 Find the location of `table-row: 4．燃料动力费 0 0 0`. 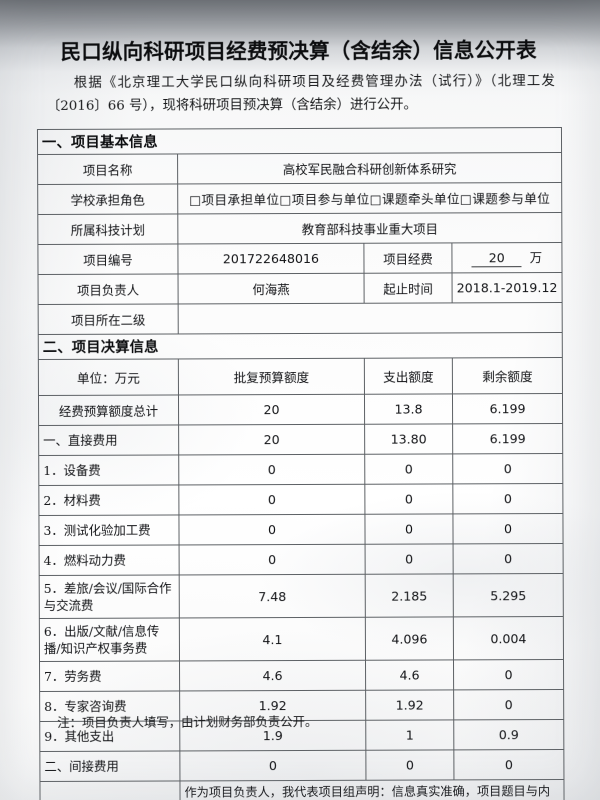

table-row: 4．燃料动力费 0 0 0 is located at coordinates (301, 559).